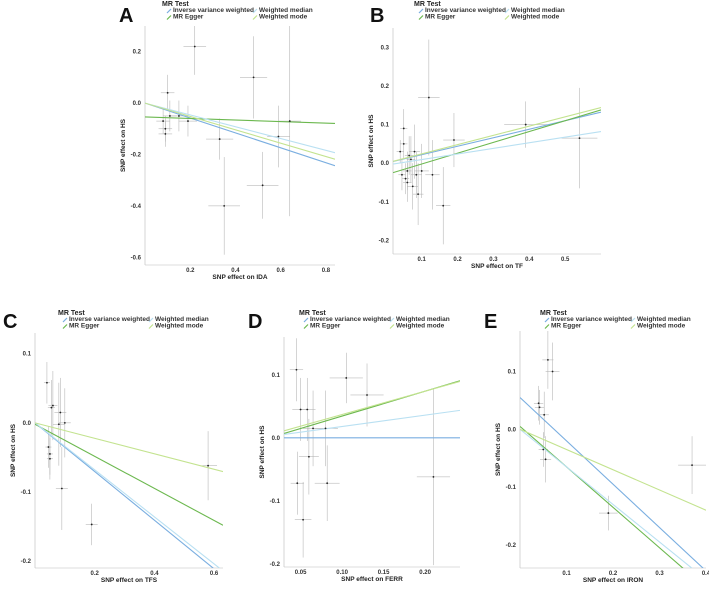 The height and width of the screenshot is (592, 709). Describe the element at coordinates (384, 203) in the screenshot. I see `y-tick-label: -0.1` at that location.